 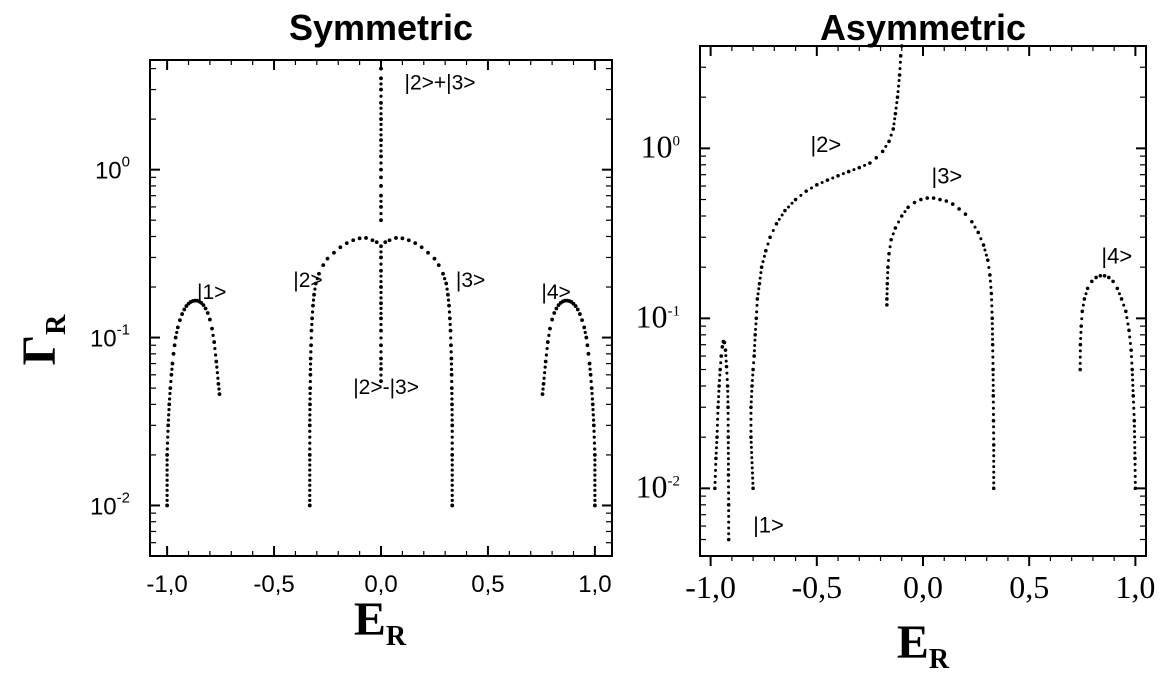 I want to click on x-tick-label: -1,0, so click(x=710, y=587).